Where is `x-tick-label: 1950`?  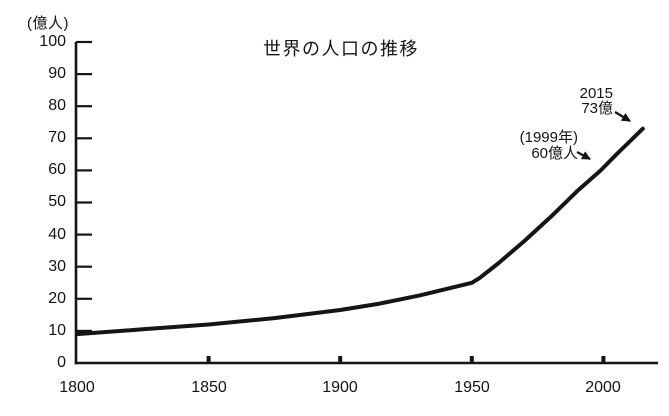
x-tick-label: 1950 is located at coordinates (472, 387).